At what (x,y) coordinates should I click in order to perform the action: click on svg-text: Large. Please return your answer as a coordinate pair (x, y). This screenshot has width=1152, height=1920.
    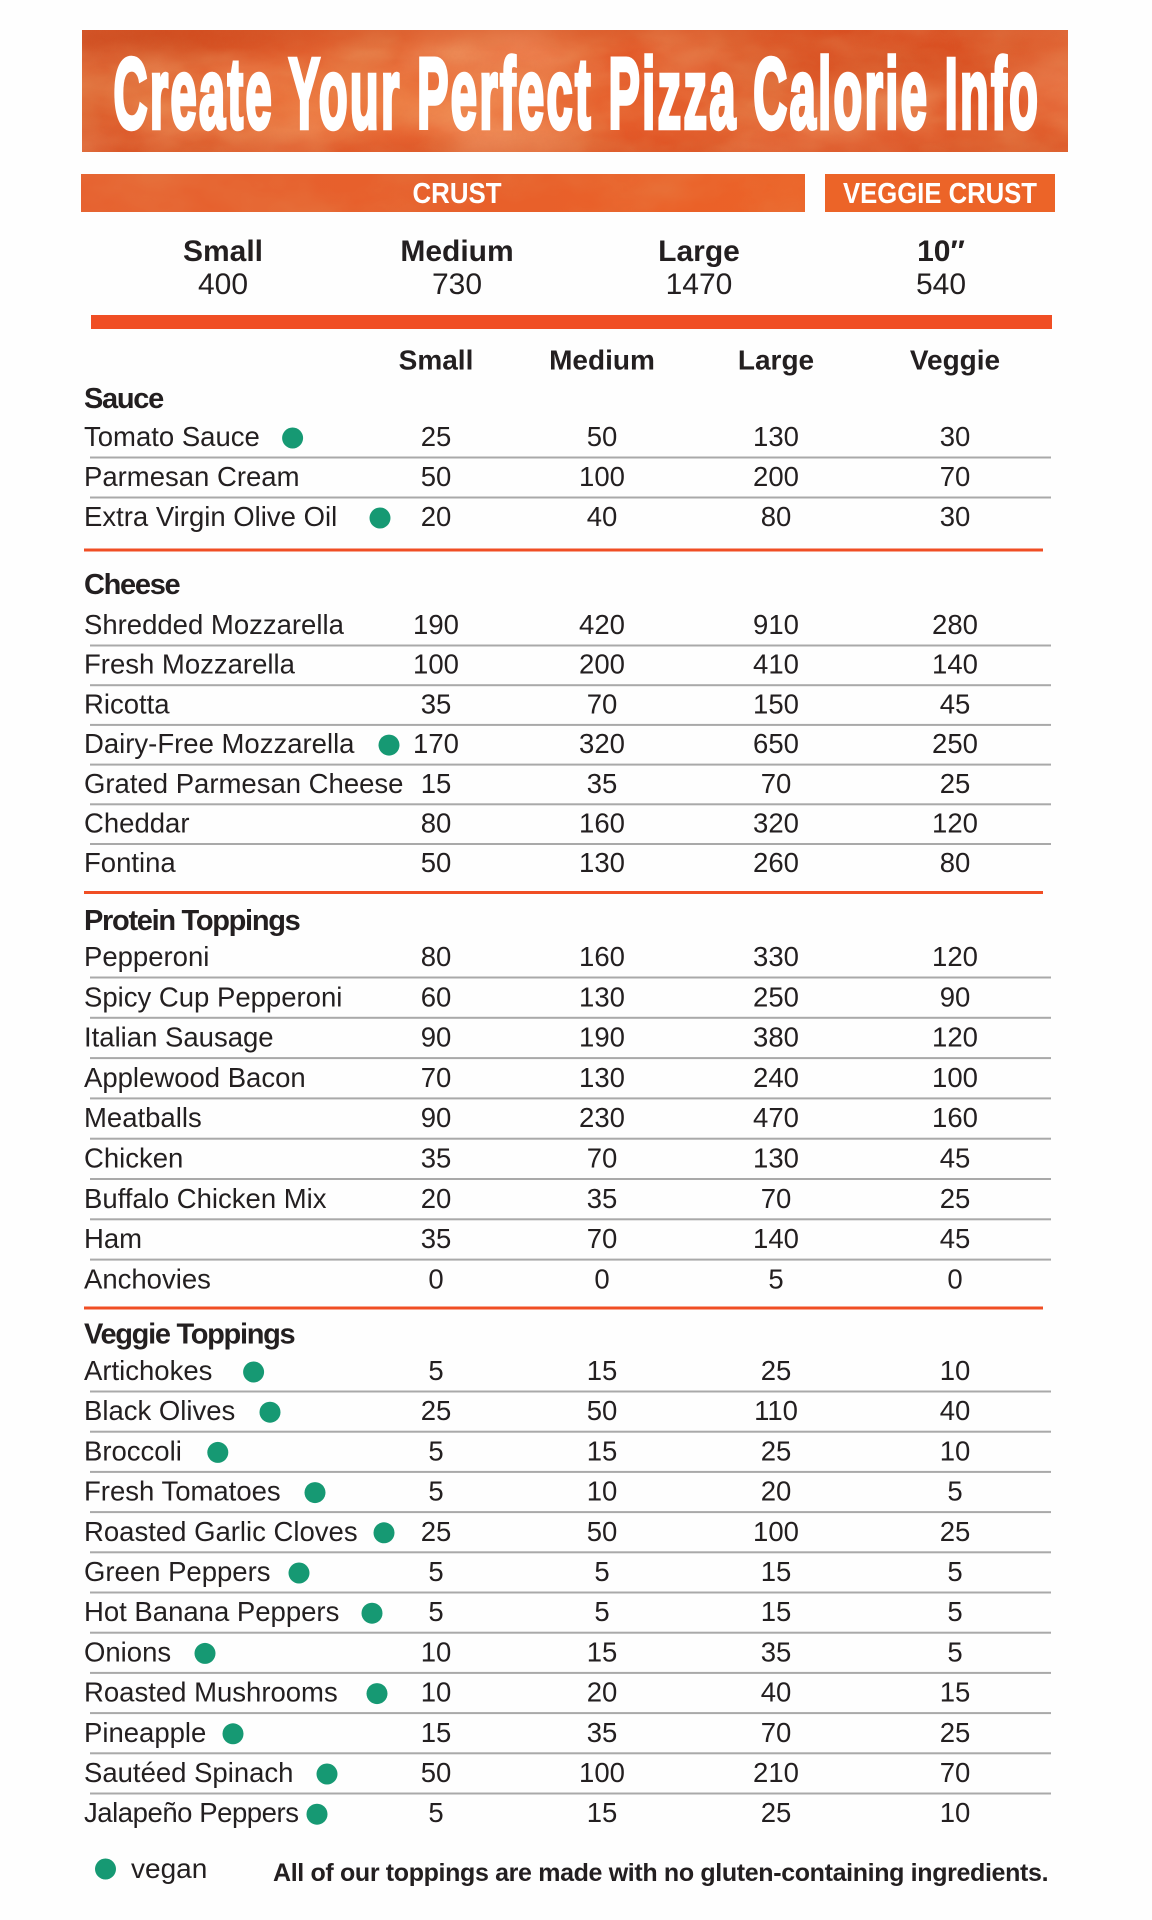
    Looking at the image, I should click on (699, 251).